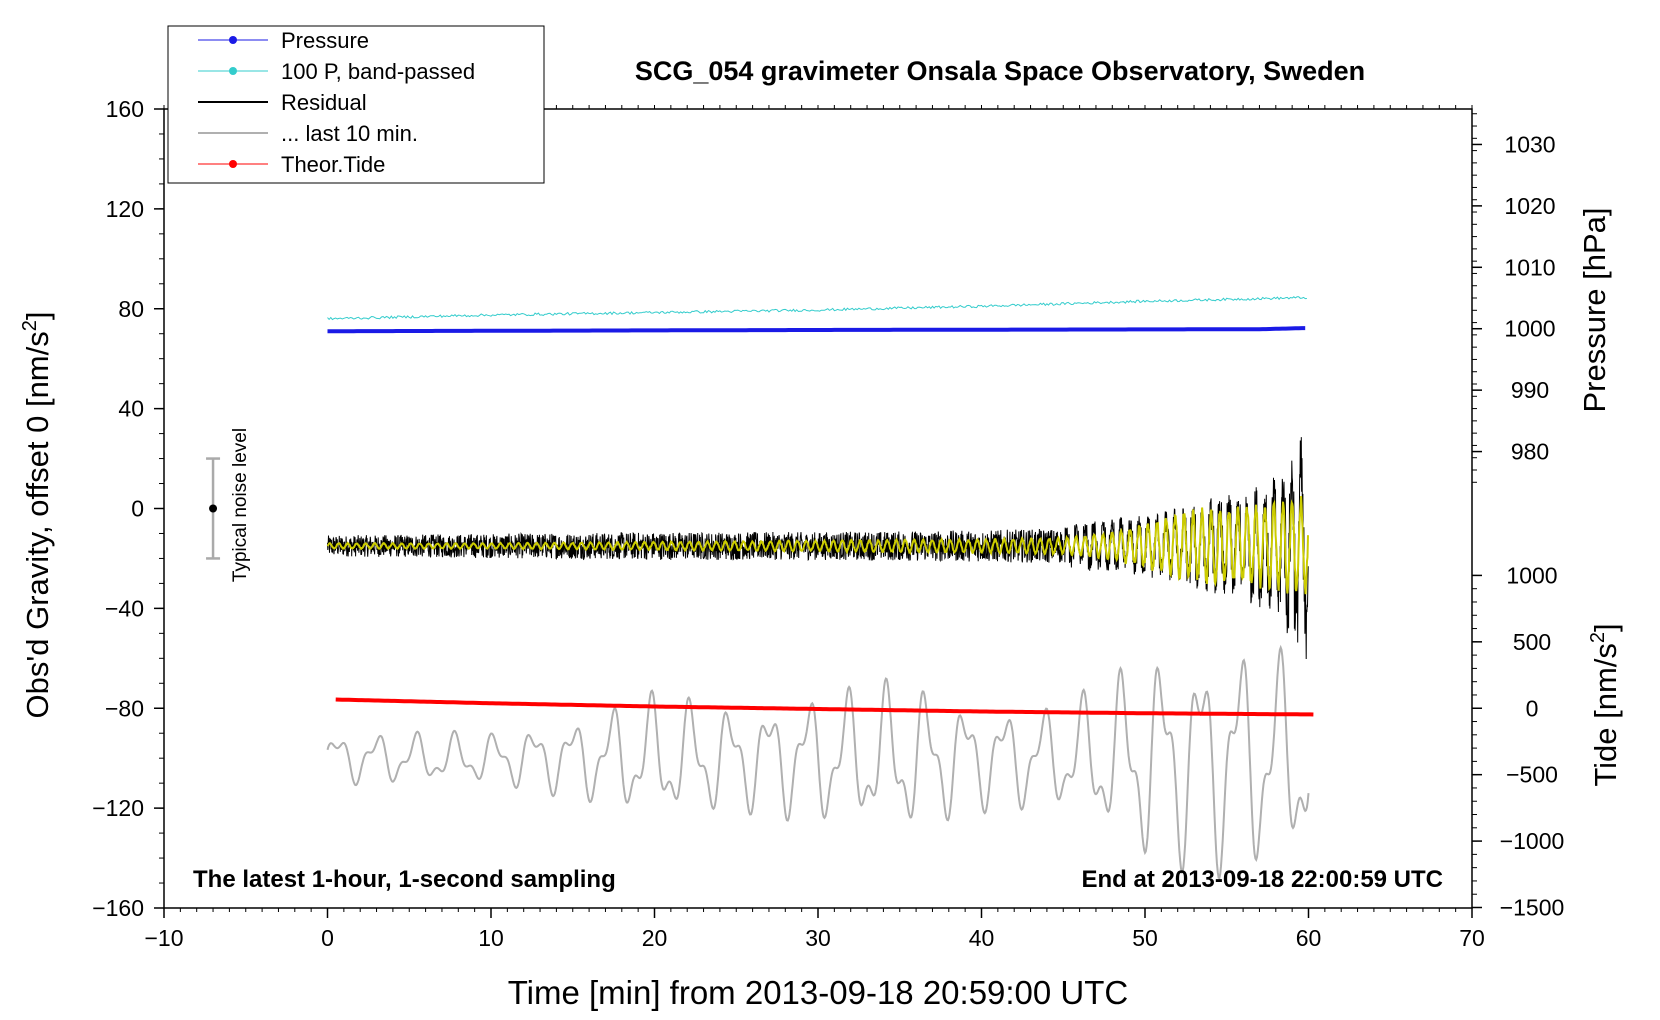 The width and height of the screenshot is (1660, 1020). Describe the element at coordinates (131, 309) in the screenshot. I see `y-tick-label: 80` at that location.